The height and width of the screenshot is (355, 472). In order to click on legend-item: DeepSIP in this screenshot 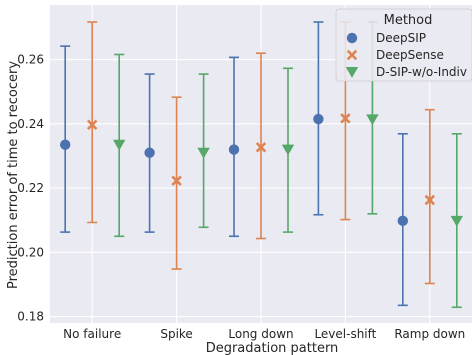, I will do `click(386, 38)`.